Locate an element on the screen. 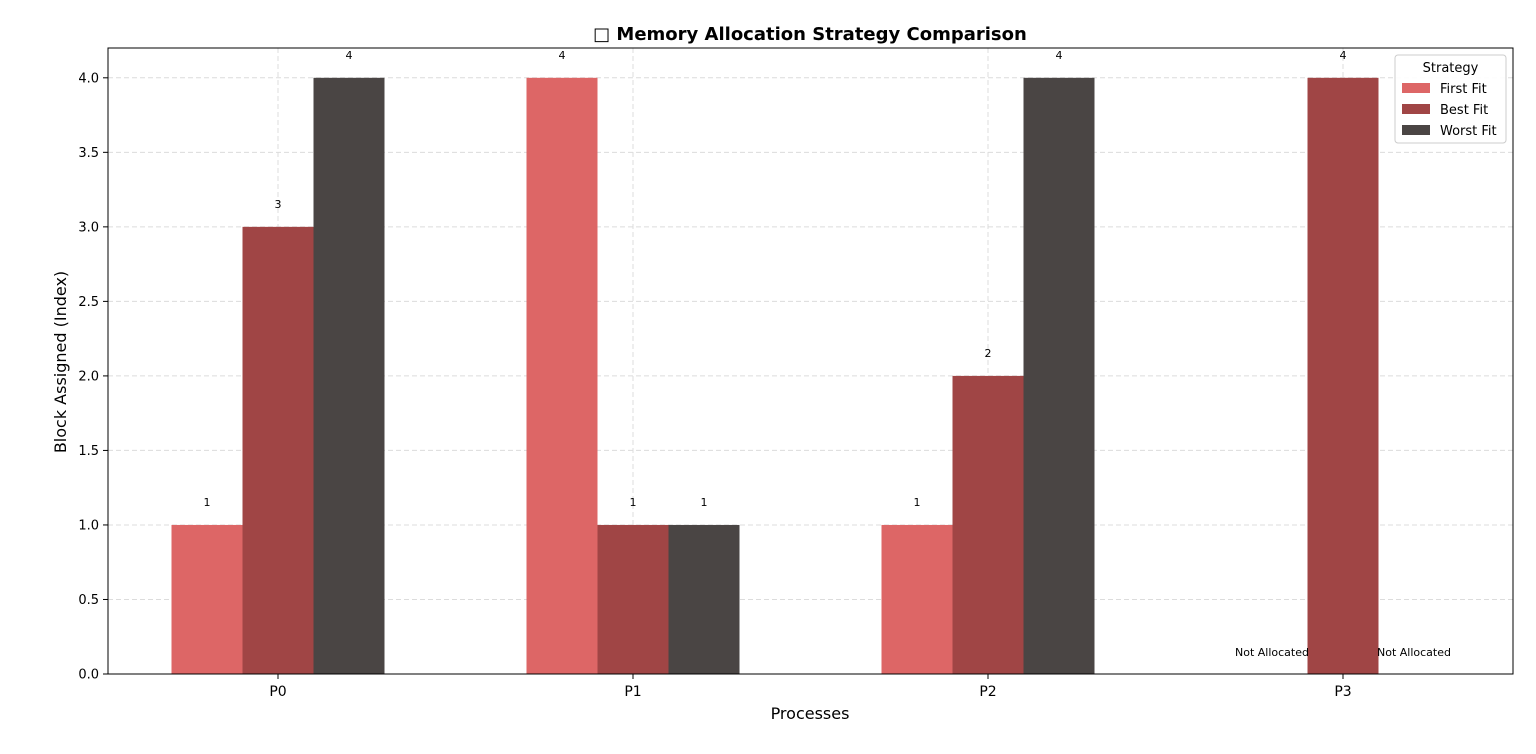 Image resolution: width=1536 pixels, height=754 pixels. chart-title: □ Memory Allocation Strategy Comparison is located at coordinates (810, 34).